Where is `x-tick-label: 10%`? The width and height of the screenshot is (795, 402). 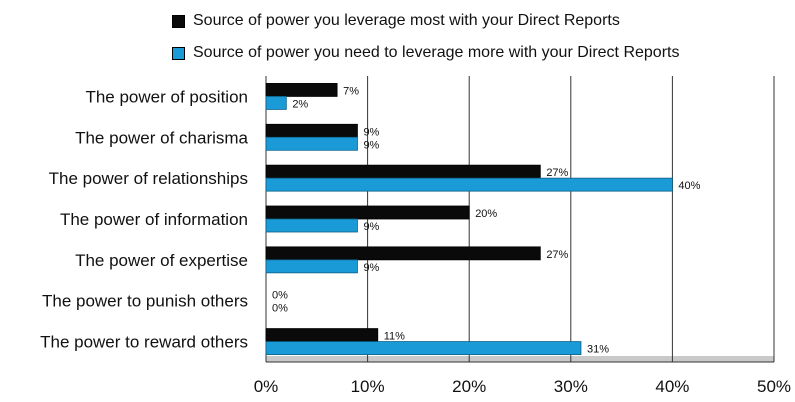 x-tick-label: 10% is located at coordinates (368, 386).